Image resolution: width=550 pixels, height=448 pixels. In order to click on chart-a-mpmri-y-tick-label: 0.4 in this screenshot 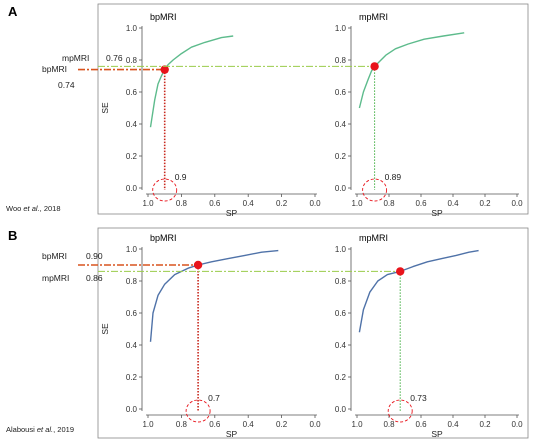, I will do `click(341, 124)`.